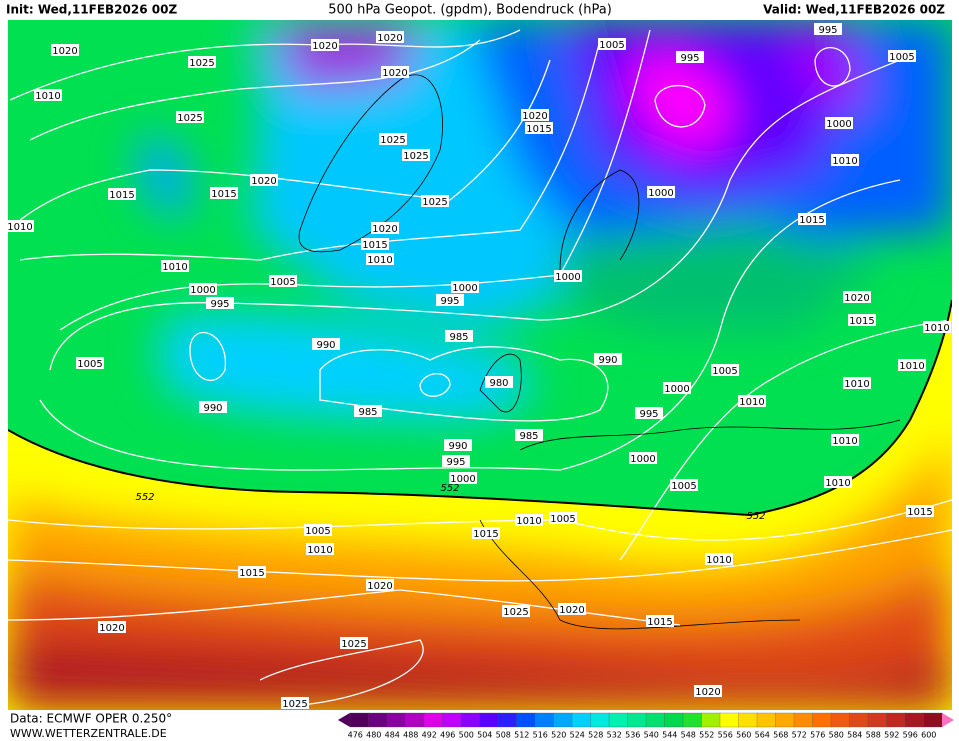  What do you see at coordinates (392, 735) in the screenshot?
I see `scale-label: 484` at bounding box center [392, 735].